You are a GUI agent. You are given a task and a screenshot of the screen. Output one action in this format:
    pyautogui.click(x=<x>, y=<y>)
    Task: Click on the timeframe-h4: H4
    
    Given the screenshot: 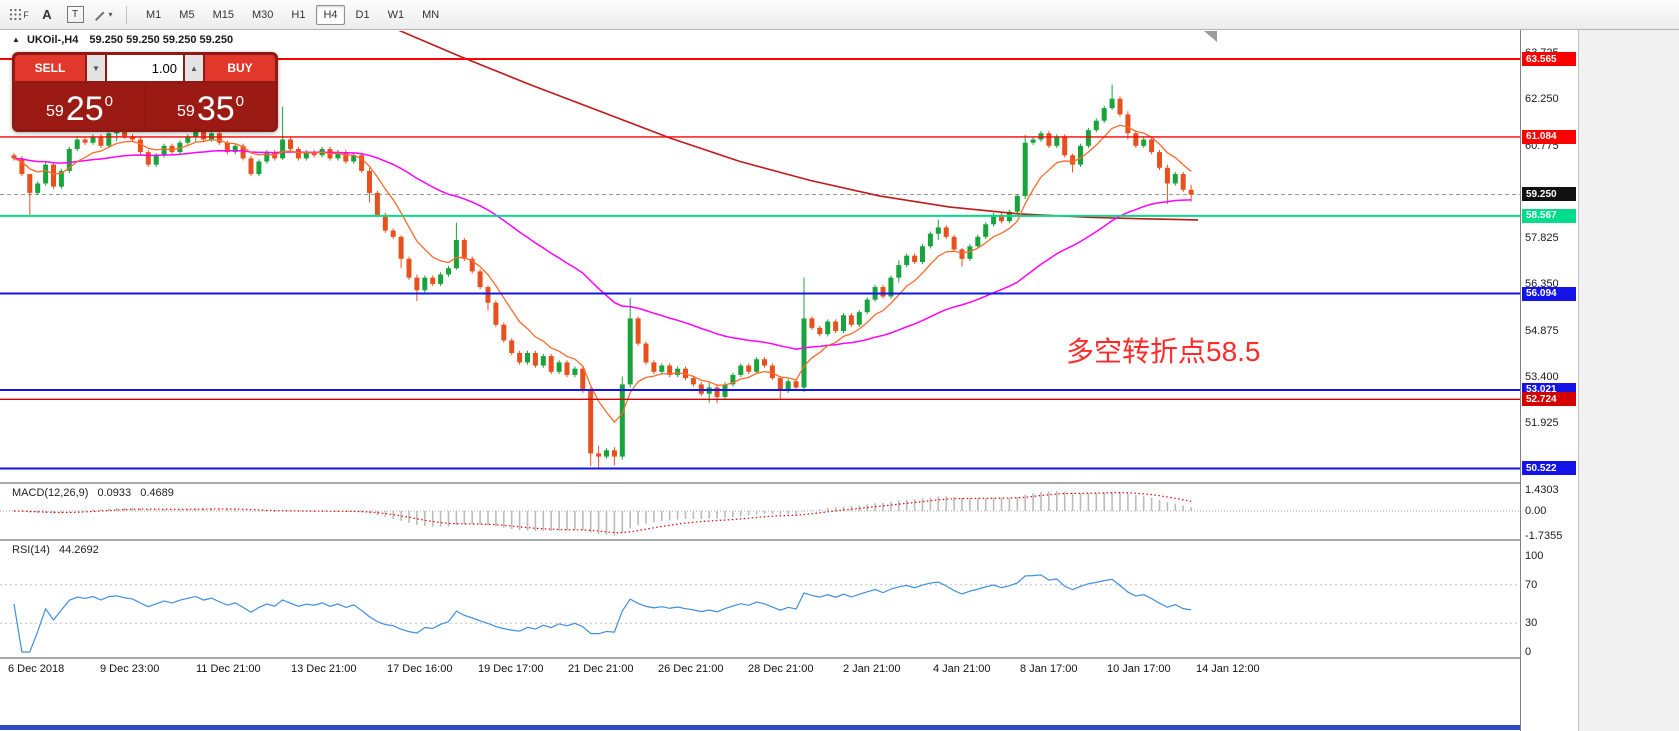 What is the action you would take?
    pyautogui.click(x=330, y=14)
    